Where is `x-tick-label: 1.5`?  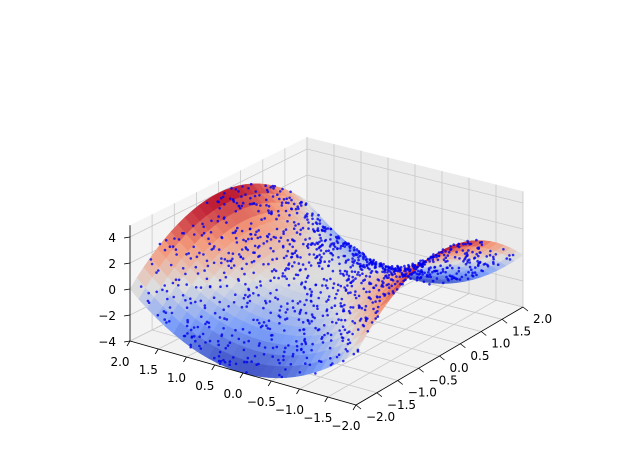
x-tick-label: 1.5 is located at coordinates (148, 370).